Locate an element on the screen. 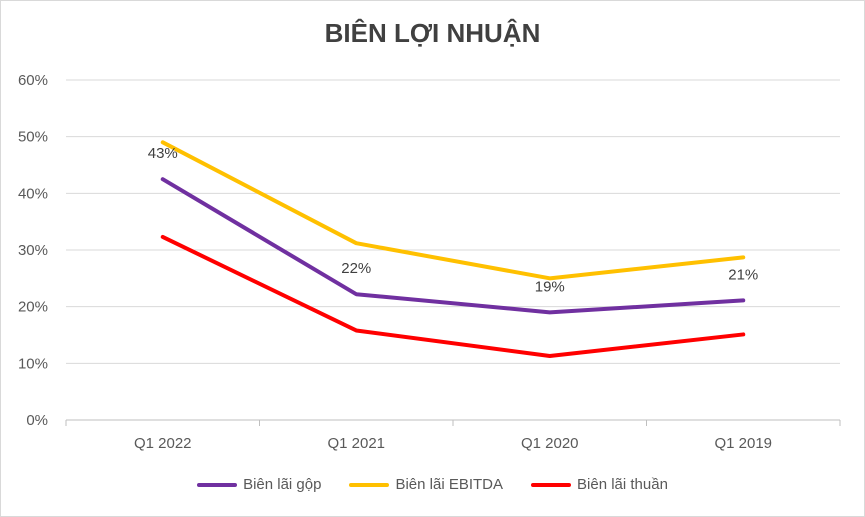  legend-item: Biên lãi gộp is located at coordinates (259, 484).